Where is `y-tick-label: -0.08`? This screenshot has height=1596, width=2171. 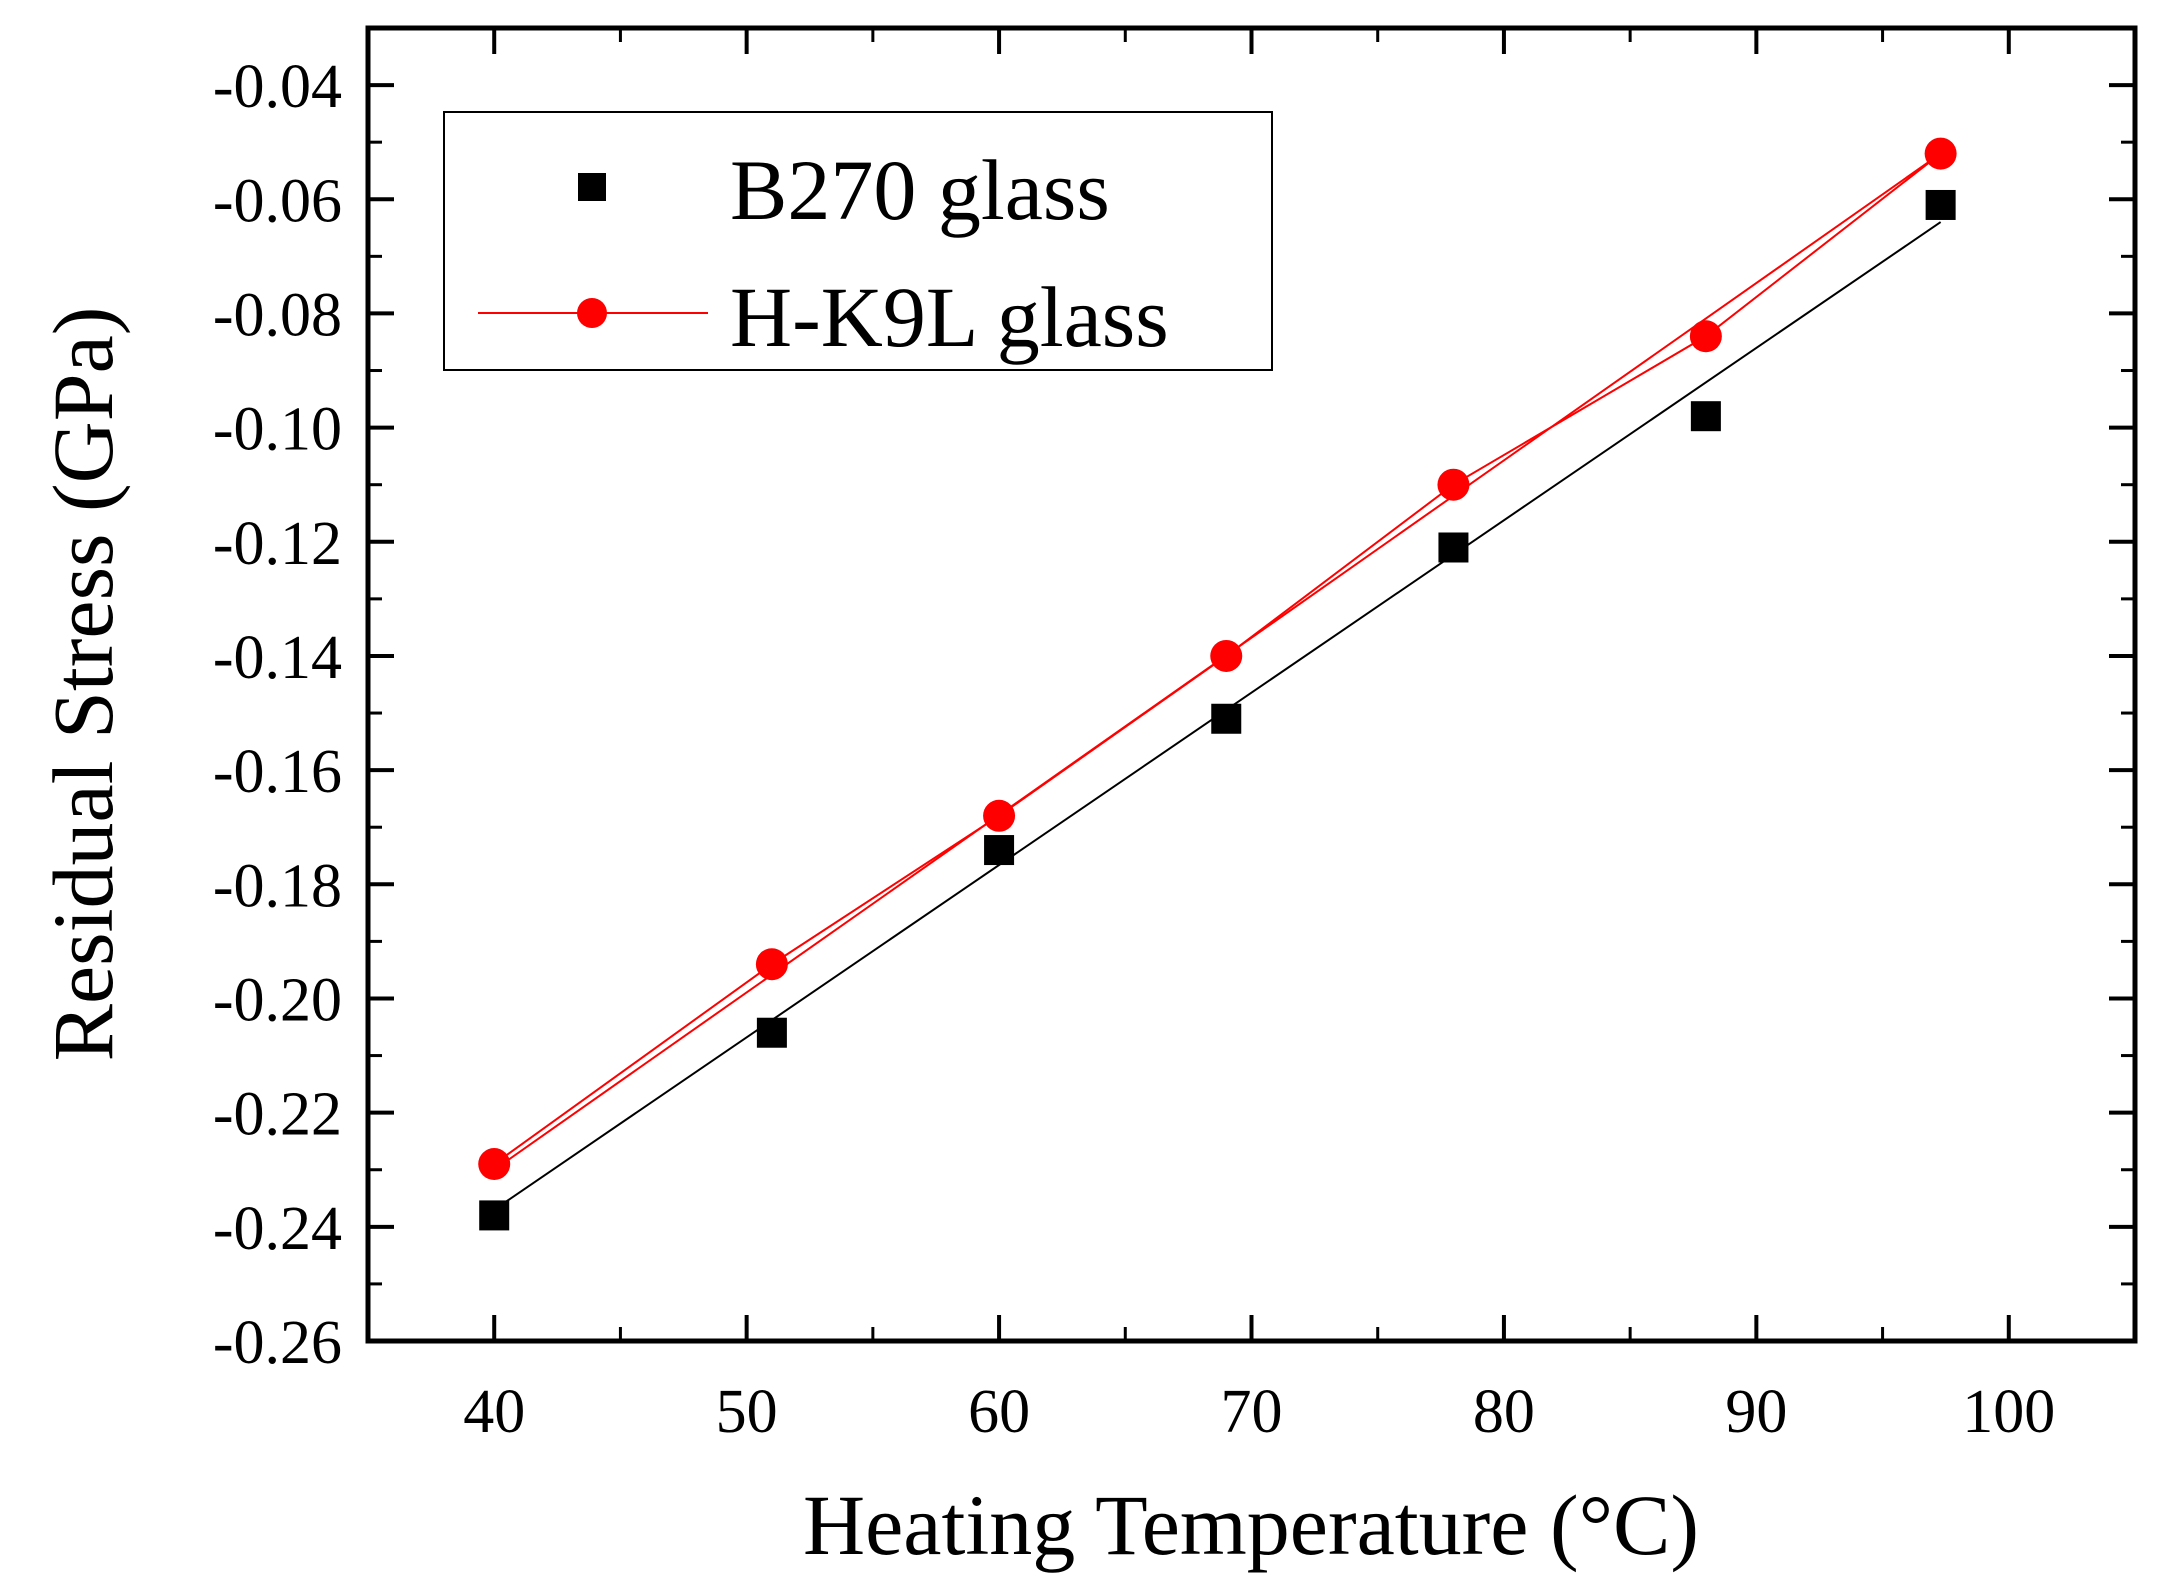 y-tick-label: -0.08 is located at coordinates (277, 315).